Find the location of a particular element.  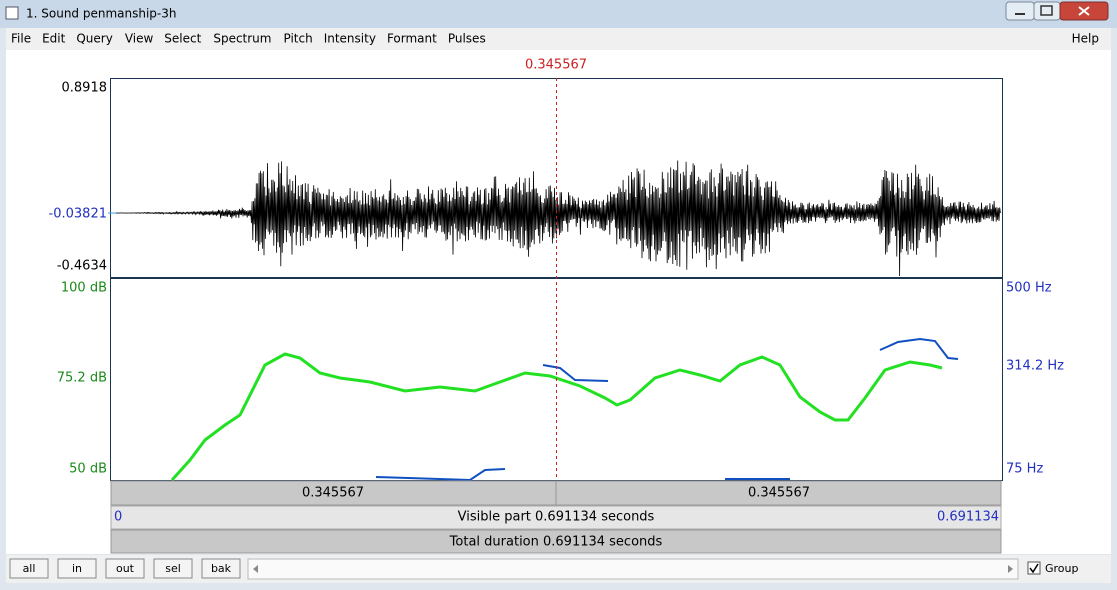

visible-start: 0 is located at coordinates (118, 517).